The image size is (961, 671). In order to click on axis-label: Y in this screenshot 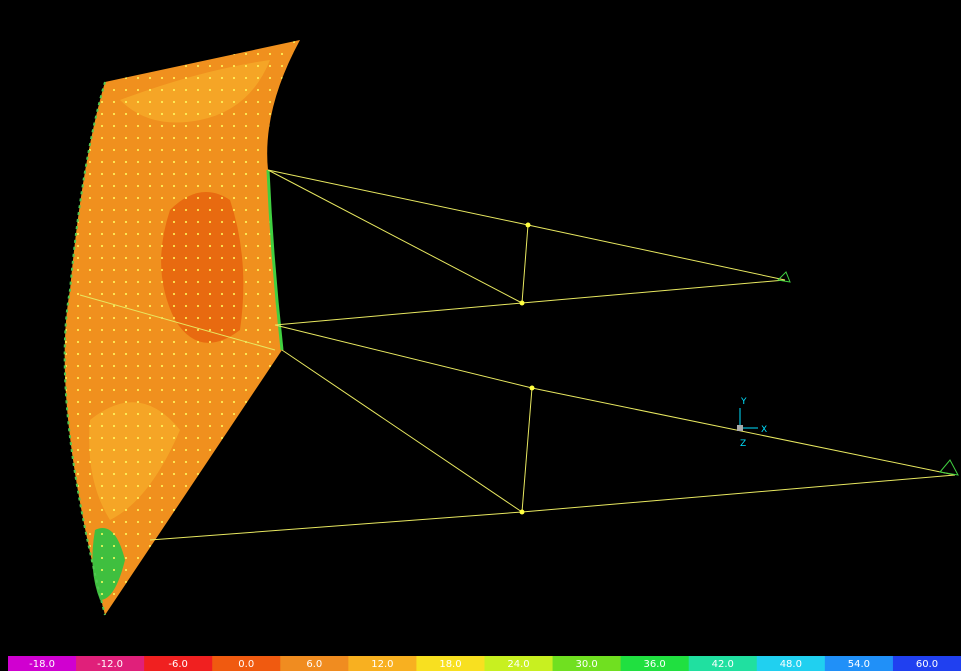, I will do `click(743, 402)`.